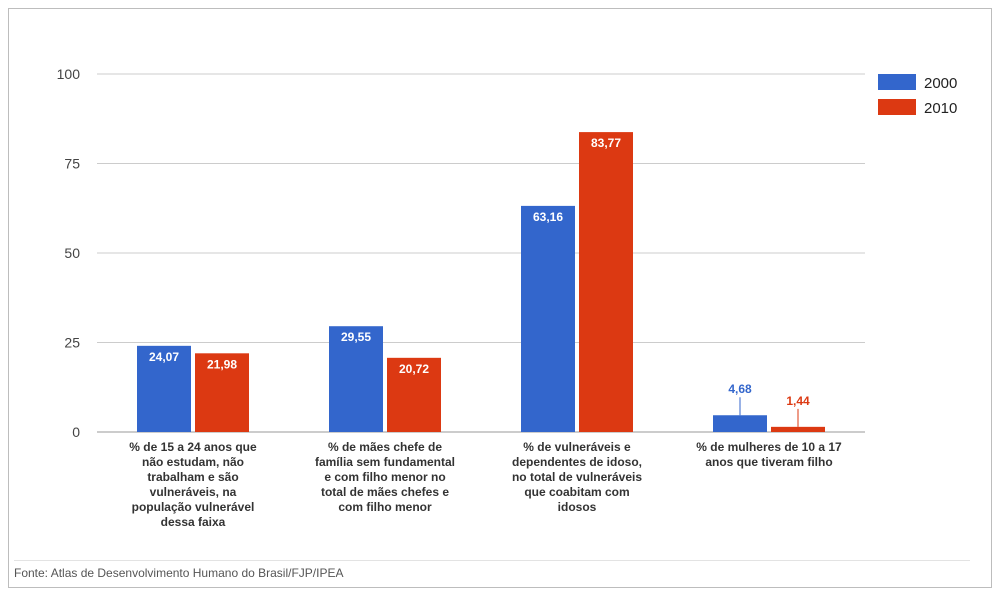 This screenshot has width=1000, height=596. Describe the element at coordinates (577, 462) in the screenshot. I see `x-category-label: dependentes de idoso,` at that location.